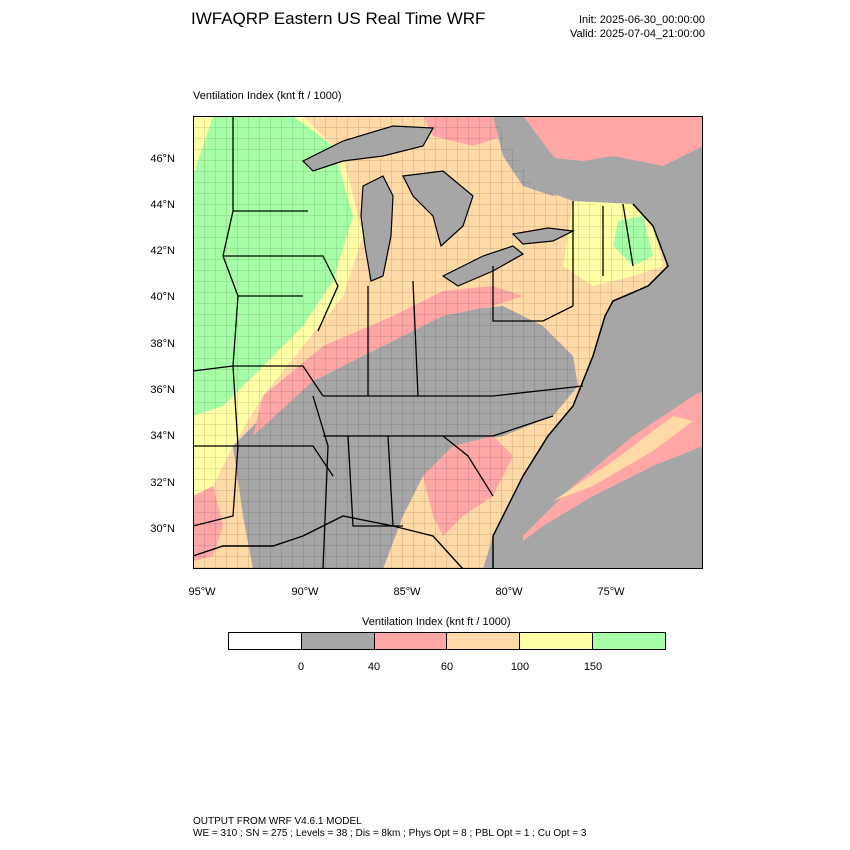  What do you see at coordinates (162, 297) in the screenshot?
I see `lat-label: 40°N` at bounding box center [162, 297].